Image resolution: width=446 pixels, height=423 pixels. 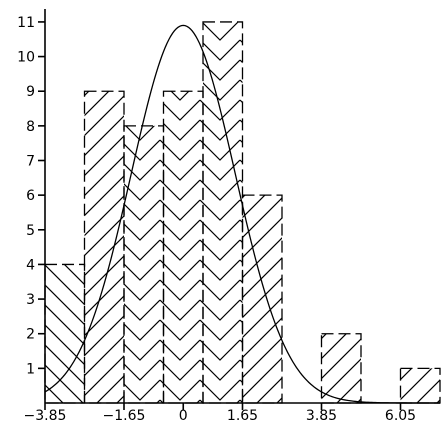 What do you see at coordinates (30, 369) in the screenshot?
I see `y-tick-label: 1` at bounding box center [30, 369].